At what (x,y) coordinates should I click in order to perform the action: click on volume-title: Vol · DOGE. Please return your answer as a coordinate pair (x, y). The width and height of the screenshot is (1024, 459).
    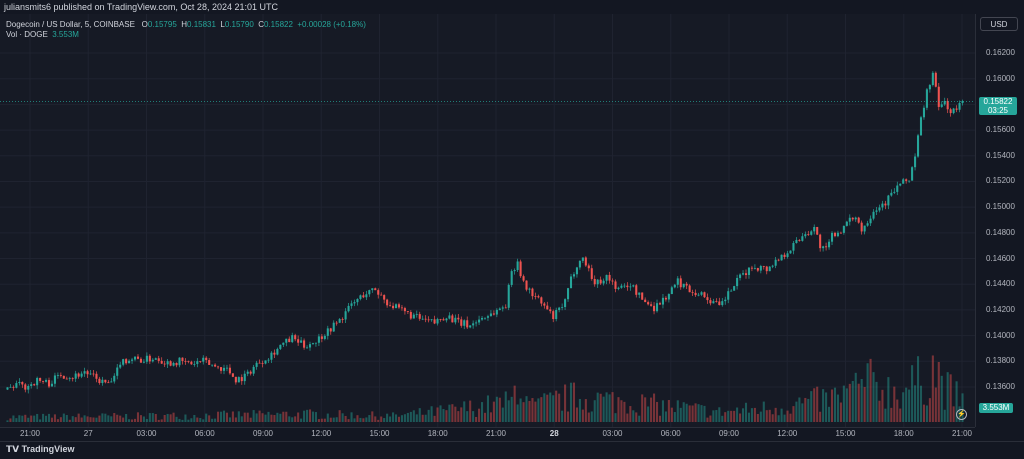
    Looking at the image, I should click on (27, 34).